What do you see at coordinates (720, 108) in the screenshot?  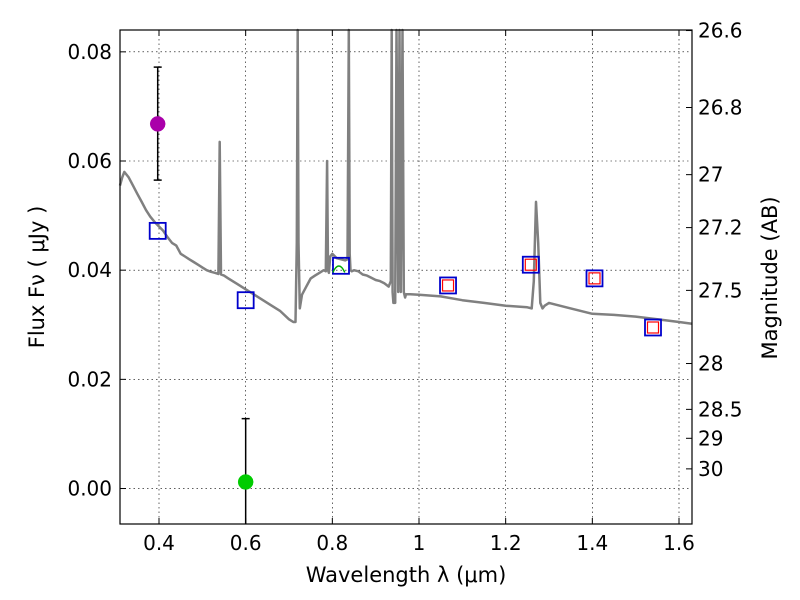 I see `mag-tick-label: 26.8` at bounding box center [720, 108].